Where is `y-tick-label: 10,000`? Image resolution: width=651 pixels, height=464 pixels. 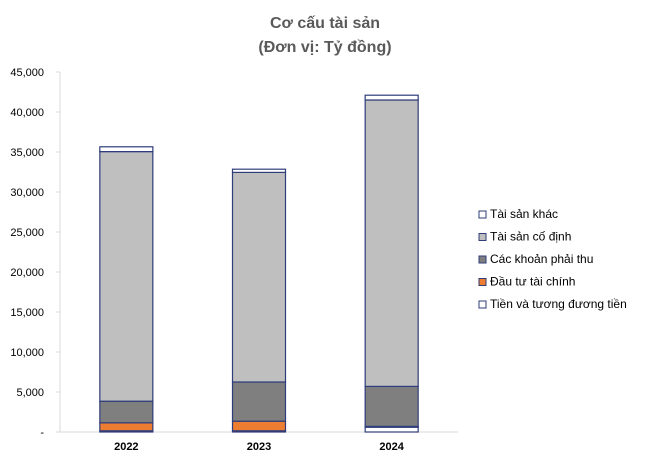 y-tick-label: 10,000 is located at coordinates (27, 353).